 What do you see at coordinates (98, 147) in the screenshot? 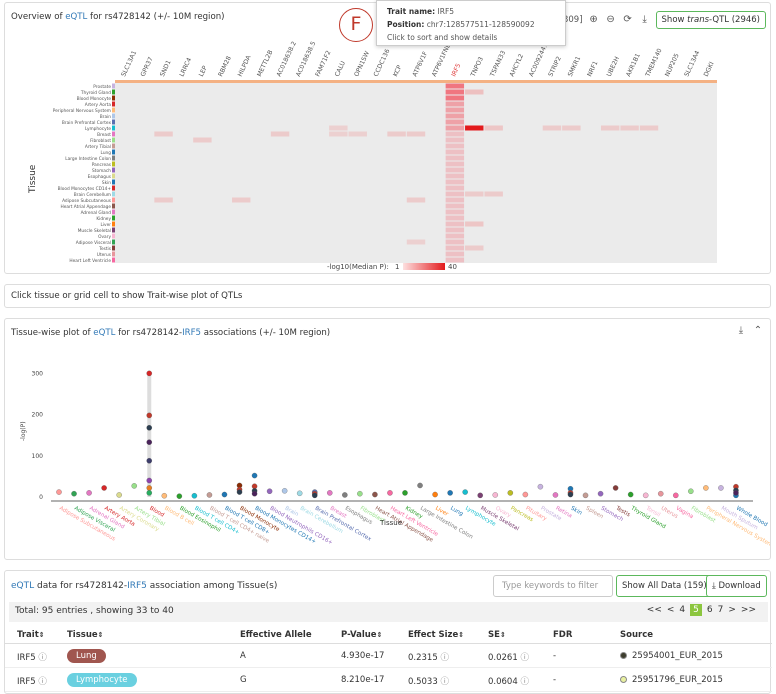
I see `tissue-label: Artery Tibial` at bounding box center [98, 147].